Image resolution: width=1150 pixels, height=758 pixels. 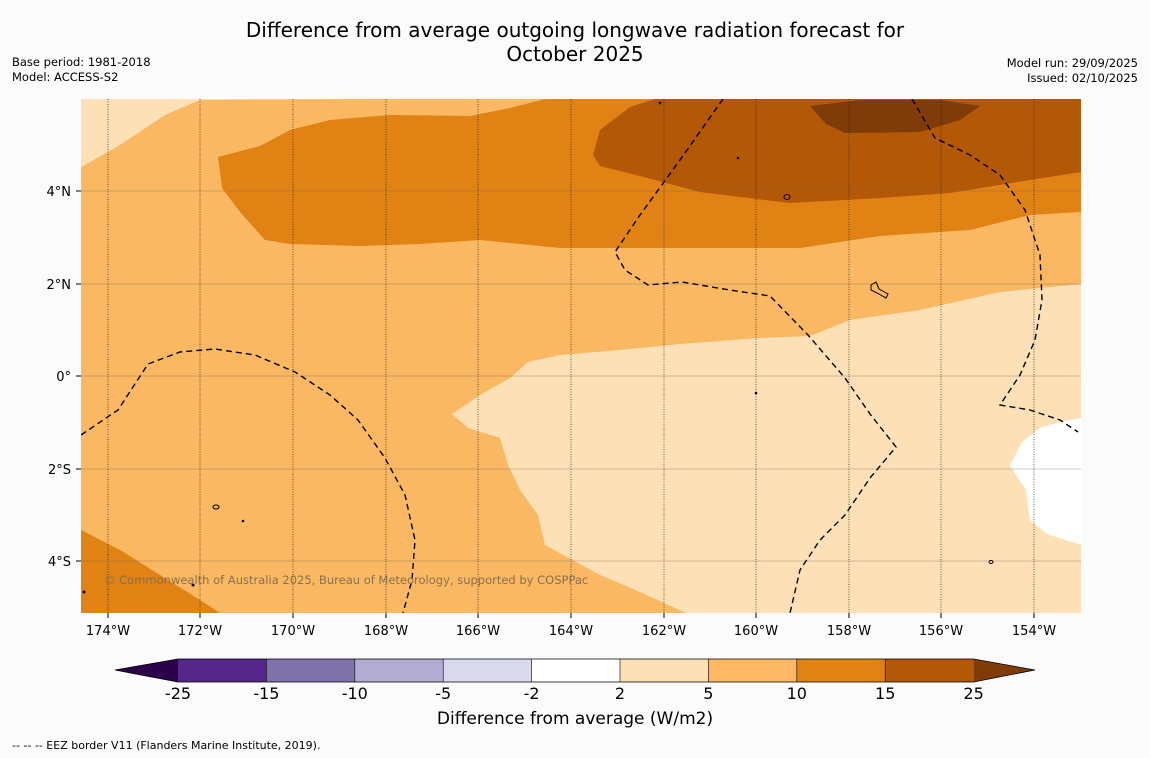 What do you see at coordinates (81, 62) in the screenshot?
I see `base-period: Base period: 1981-2018` at bounding box center [81, 62].